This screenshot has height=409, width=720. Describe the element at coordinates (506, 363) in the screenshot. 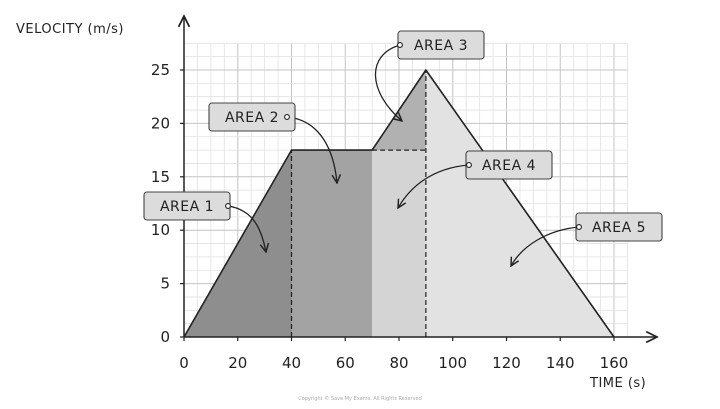

I see `x-tick-label: 120` at that location.